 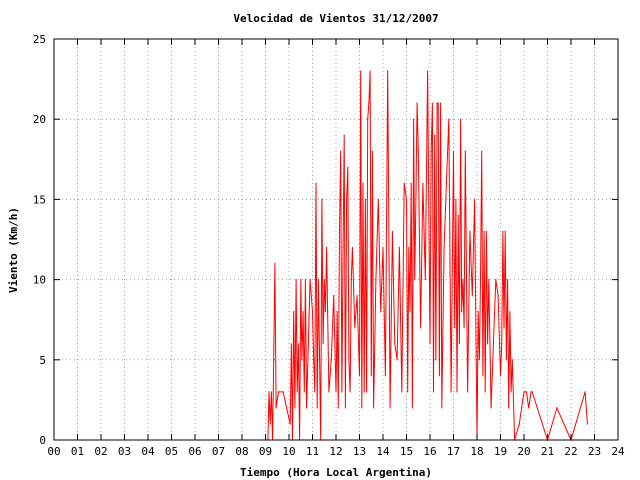 What do you see at coordinates (500, 451) in the screenshot?
I see `x-tick-label: 19` at bounding box center [500, 451].